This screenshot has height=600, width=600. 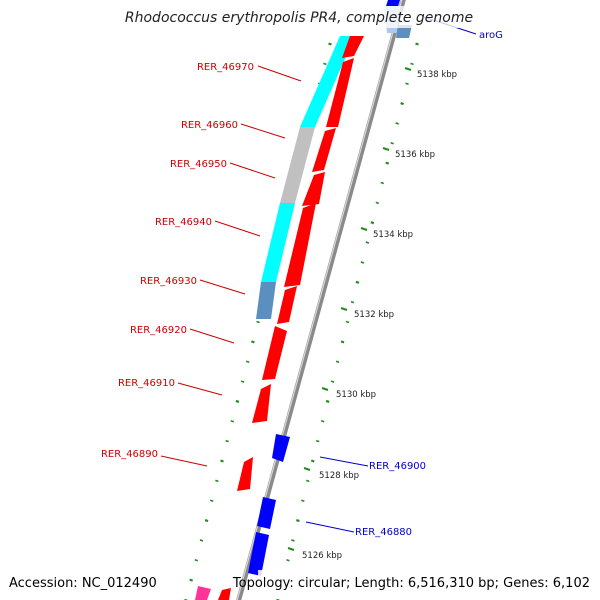 I want to click on gene-rer-46970-fwd, so click(x=353, y=47).